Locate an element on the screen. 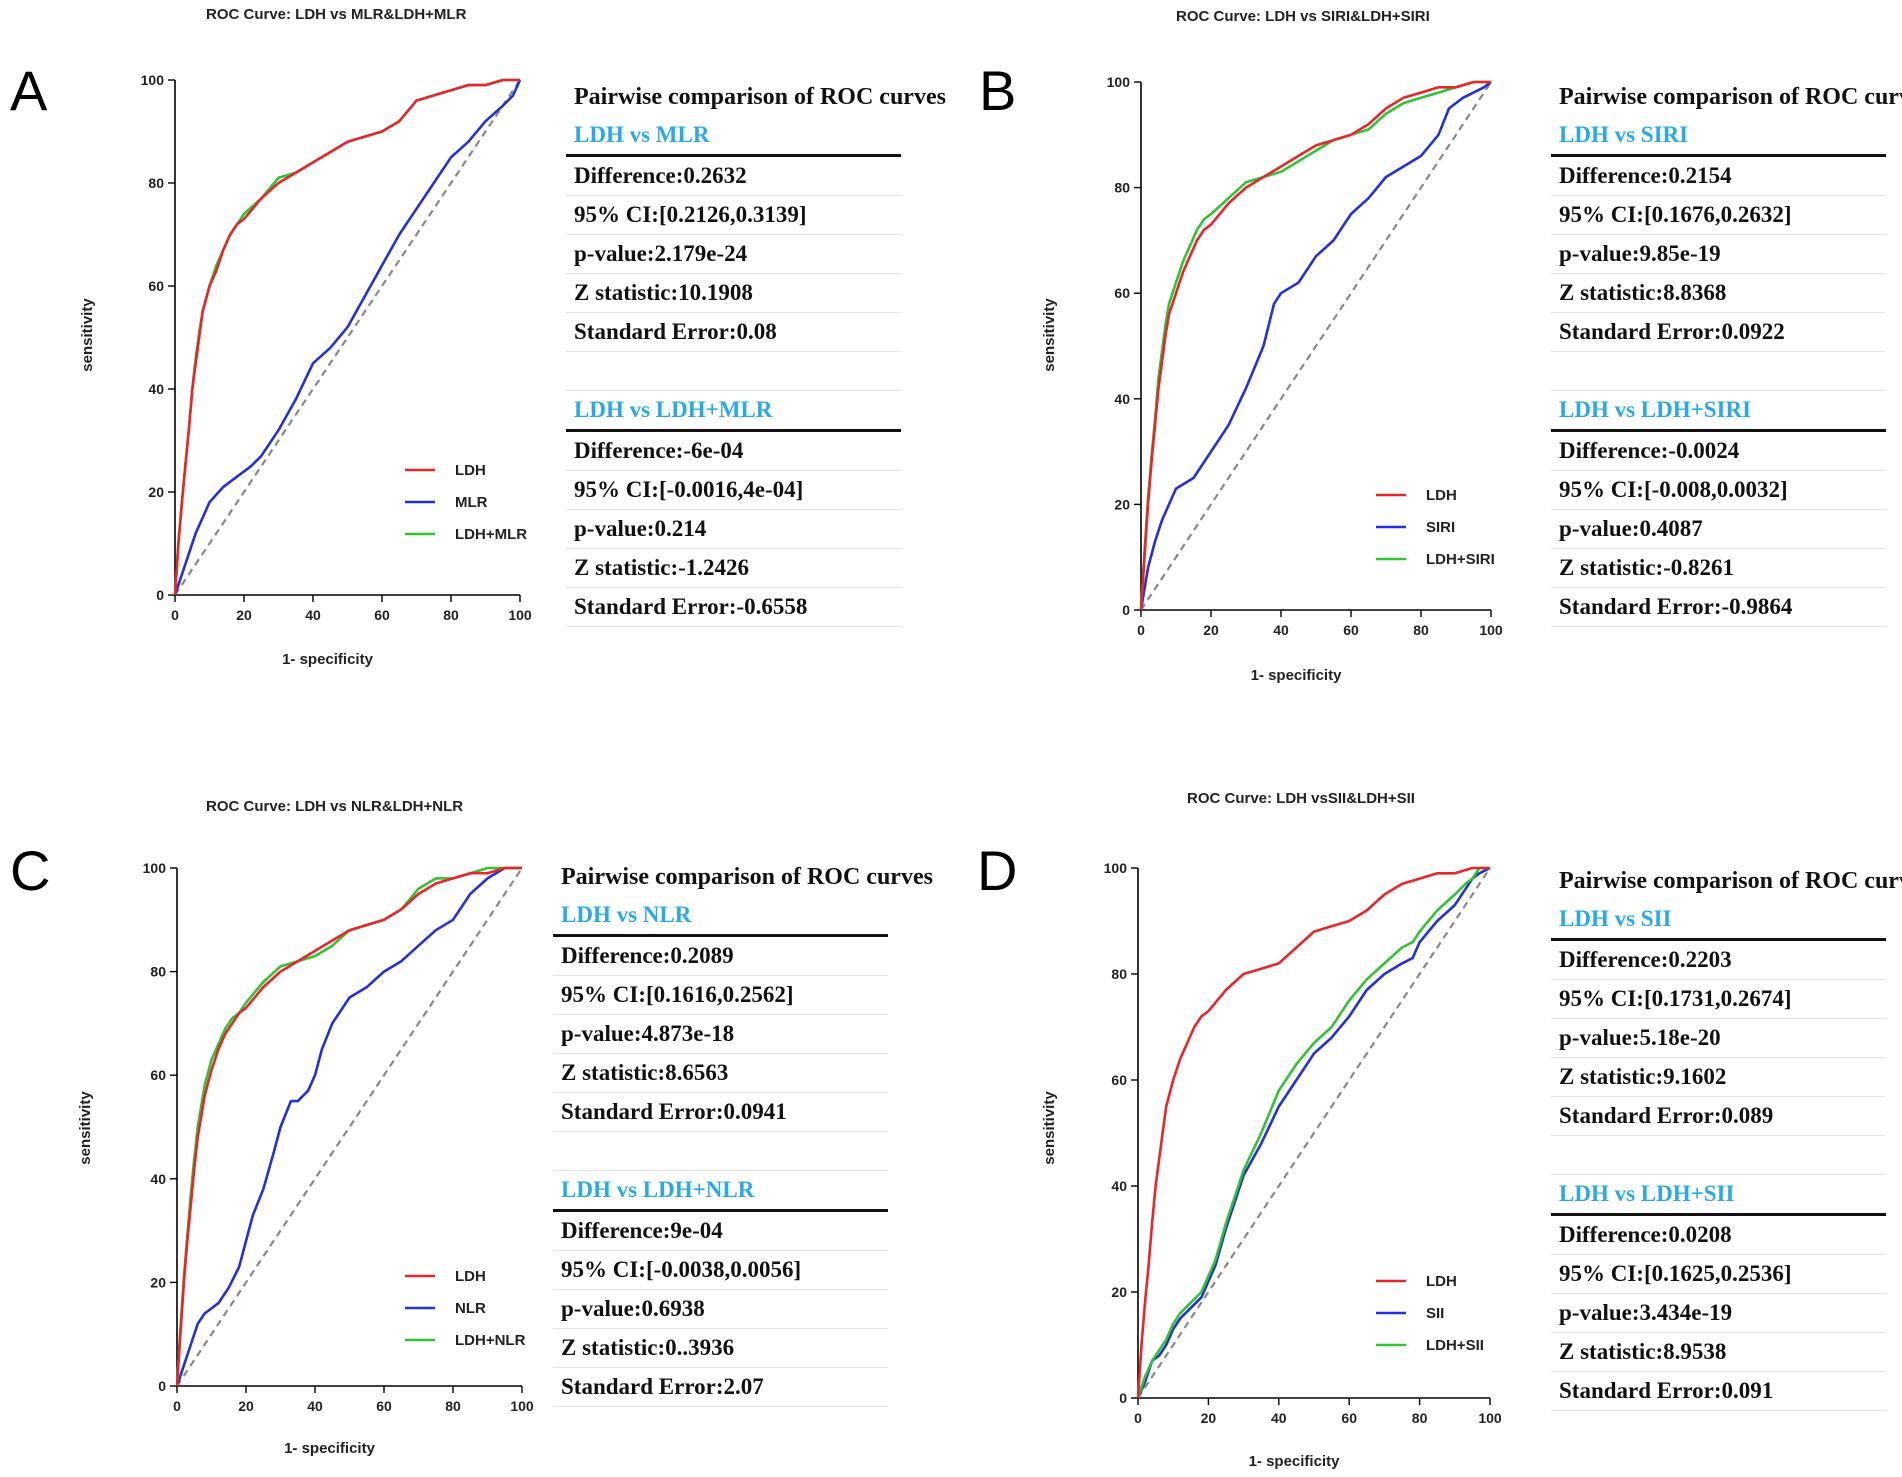 The height and width of the screenshot is (1477, 1902). table-row: 95% CI:[0.1676,0.2632] is located at coordinates (1718, 215).